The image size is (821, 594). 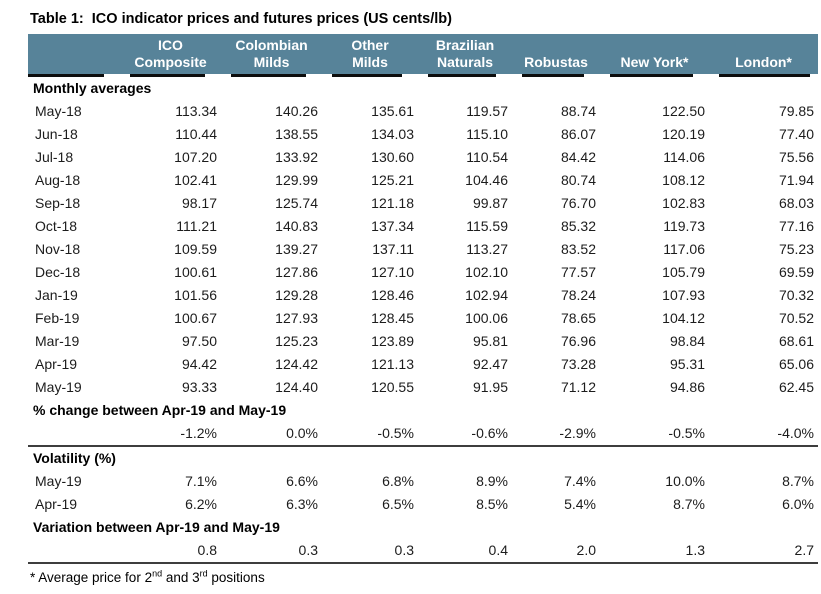 What do you see at coordinates (92, 88) in the screenshot?
I see `section-header-monthly-averages: Monthly averages` at bounding box center [92, 88].